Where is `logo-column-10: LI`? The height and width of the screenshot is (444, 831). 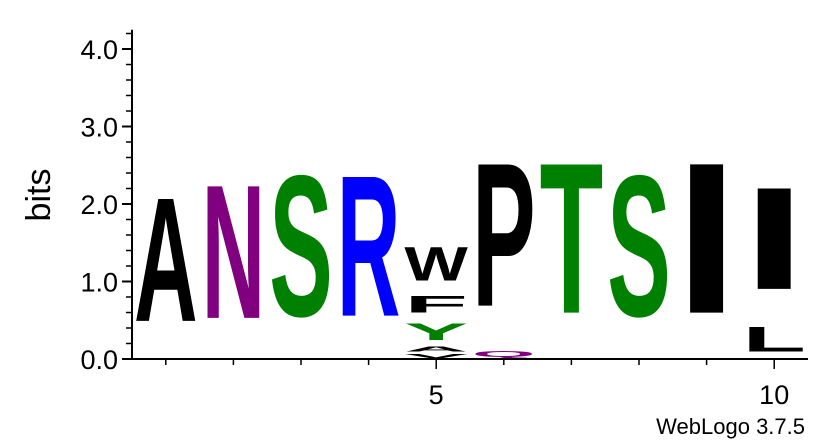
logo-column-10: LI is located at coordinates (774, 257).